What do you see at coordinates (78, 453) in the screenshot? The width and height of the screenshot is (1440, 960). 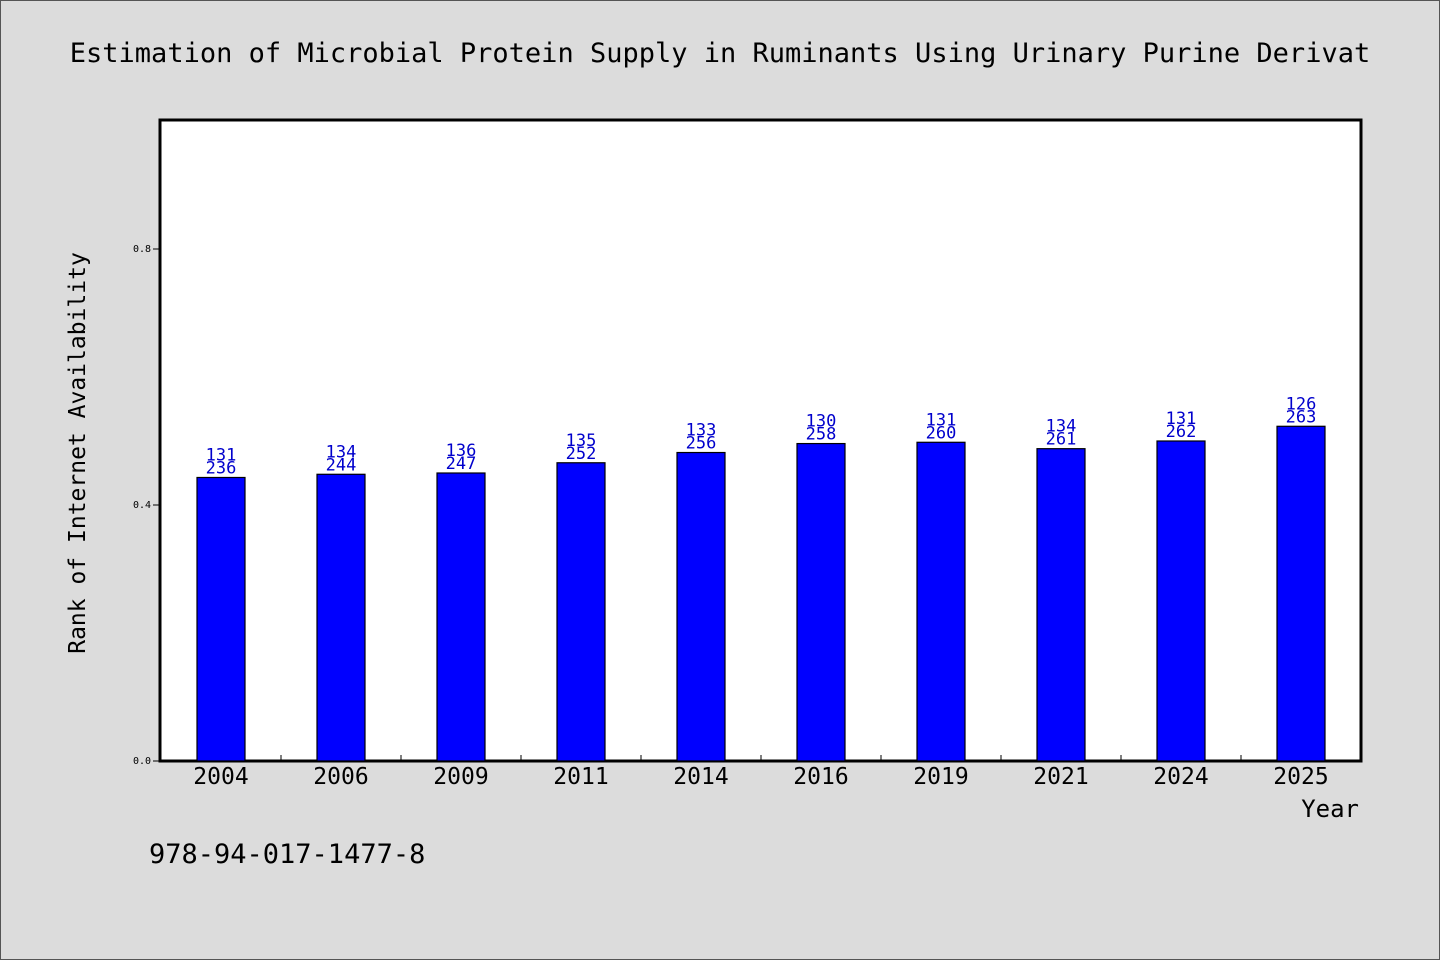 I see `y-axis-label: Rank of Internet Availability` at bounding box center [78, 453].